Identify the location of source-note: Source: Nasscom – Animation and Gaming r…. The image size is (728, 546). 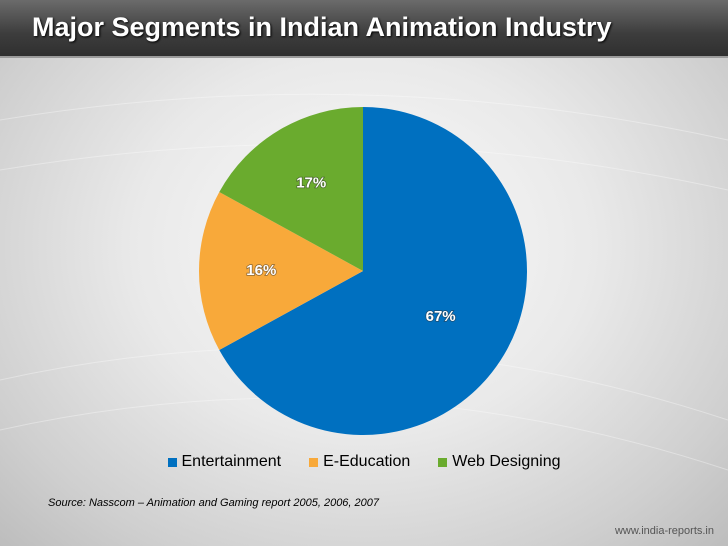
(214, 503).